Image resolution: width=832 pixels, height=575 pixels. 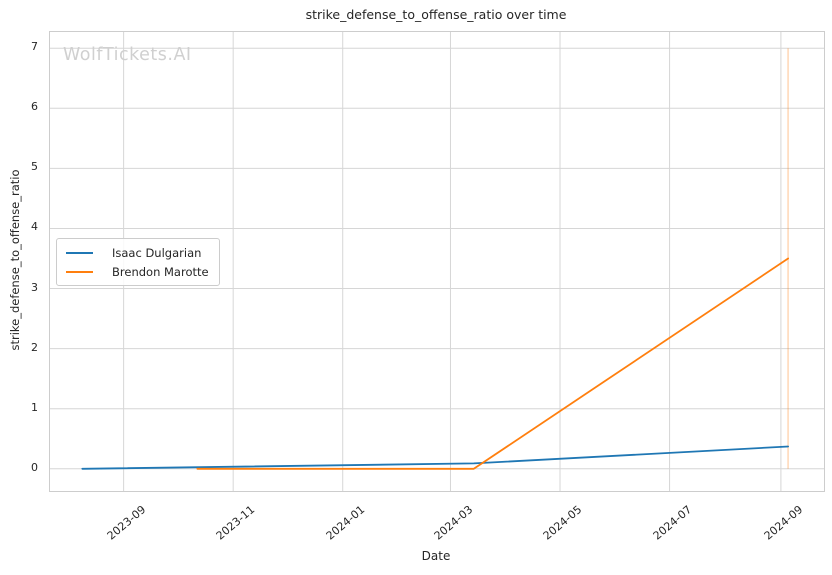 What do you see at coordinates (34, 107) in the screenshot?
I see `y-tick-label: 6` at bounding box center [34, 107].